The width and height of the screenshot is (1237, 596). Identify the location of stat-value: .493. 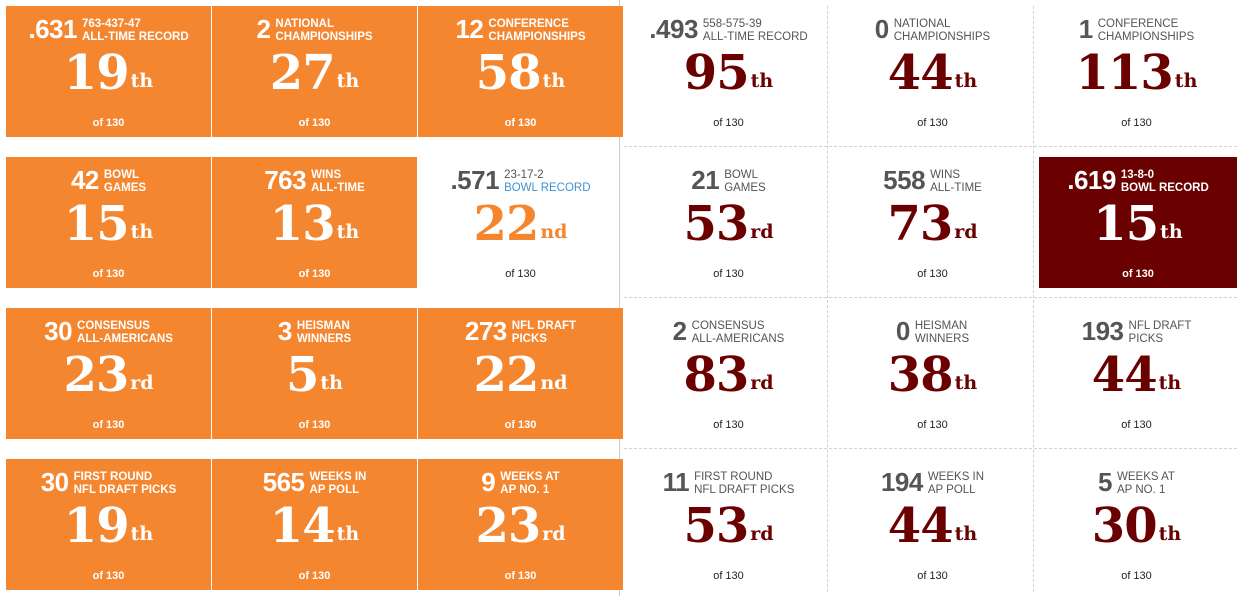
(673, 29).